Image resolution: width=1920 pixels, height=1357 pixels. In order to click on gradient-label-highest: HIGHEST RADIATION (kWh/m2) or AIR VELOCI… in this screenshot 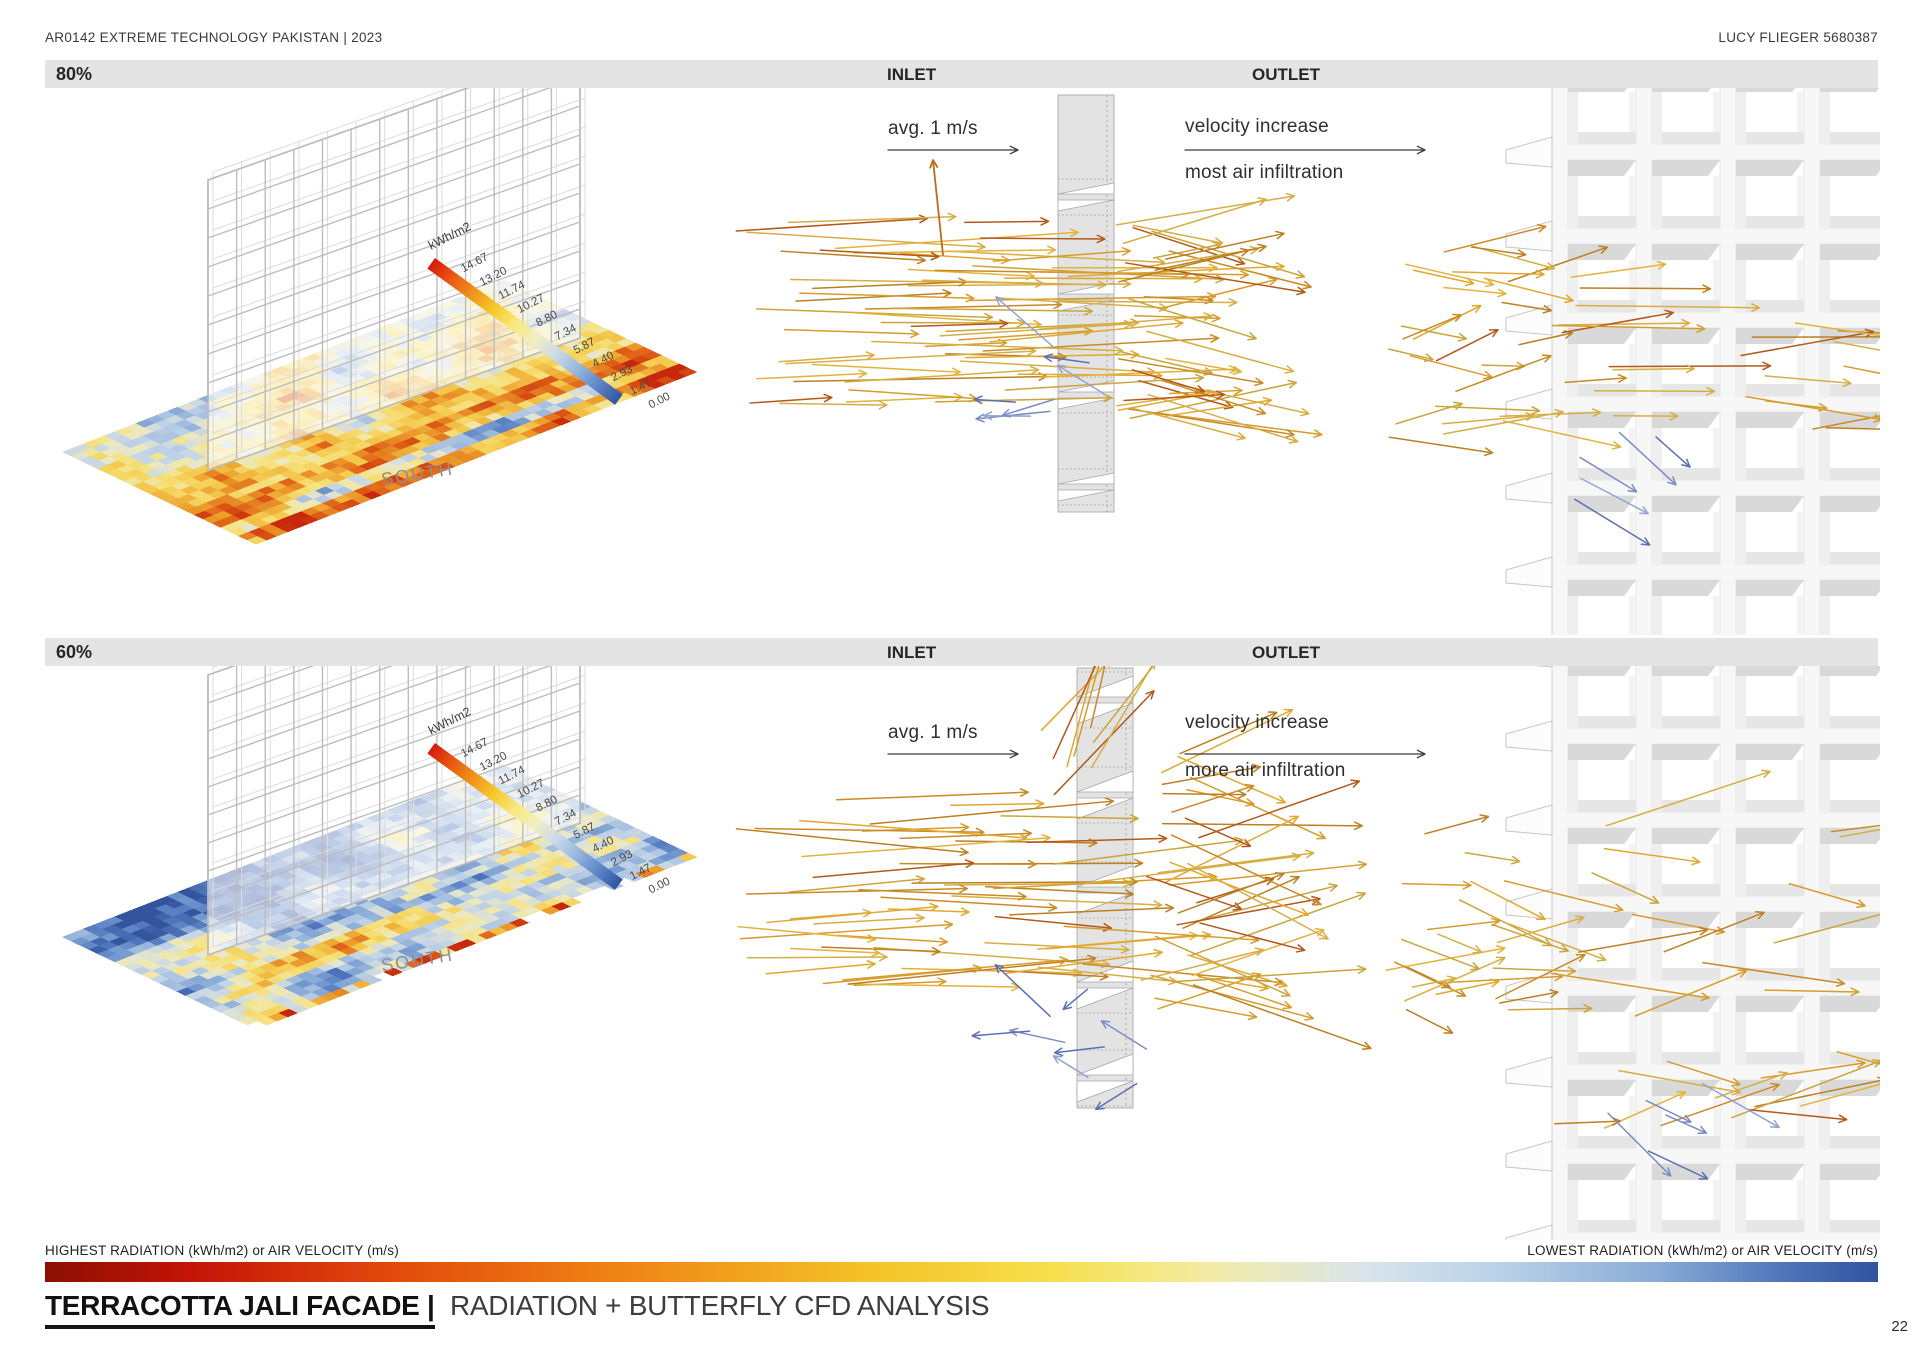, I will do `click(222, 1250)`.